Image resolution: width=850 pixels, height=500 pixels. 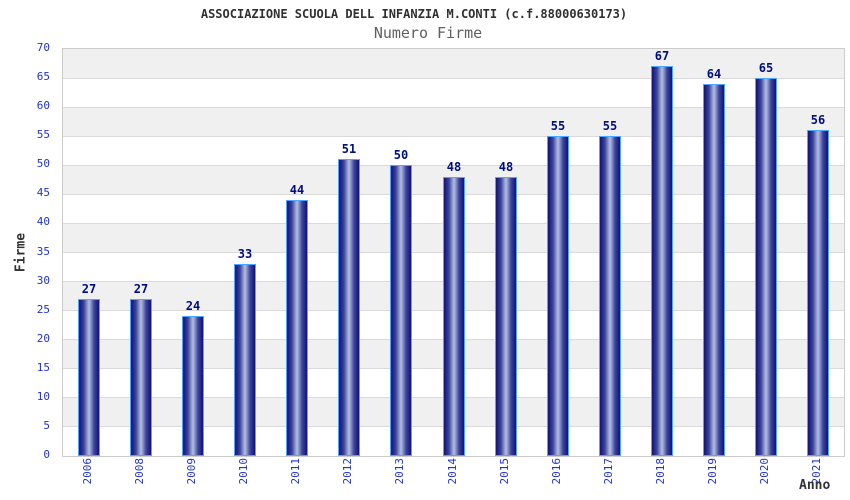 What do you see at coordinates (295, 471) in the screenshot?
I see `x-tick-label: 2011` at bounding box center [295, 471].